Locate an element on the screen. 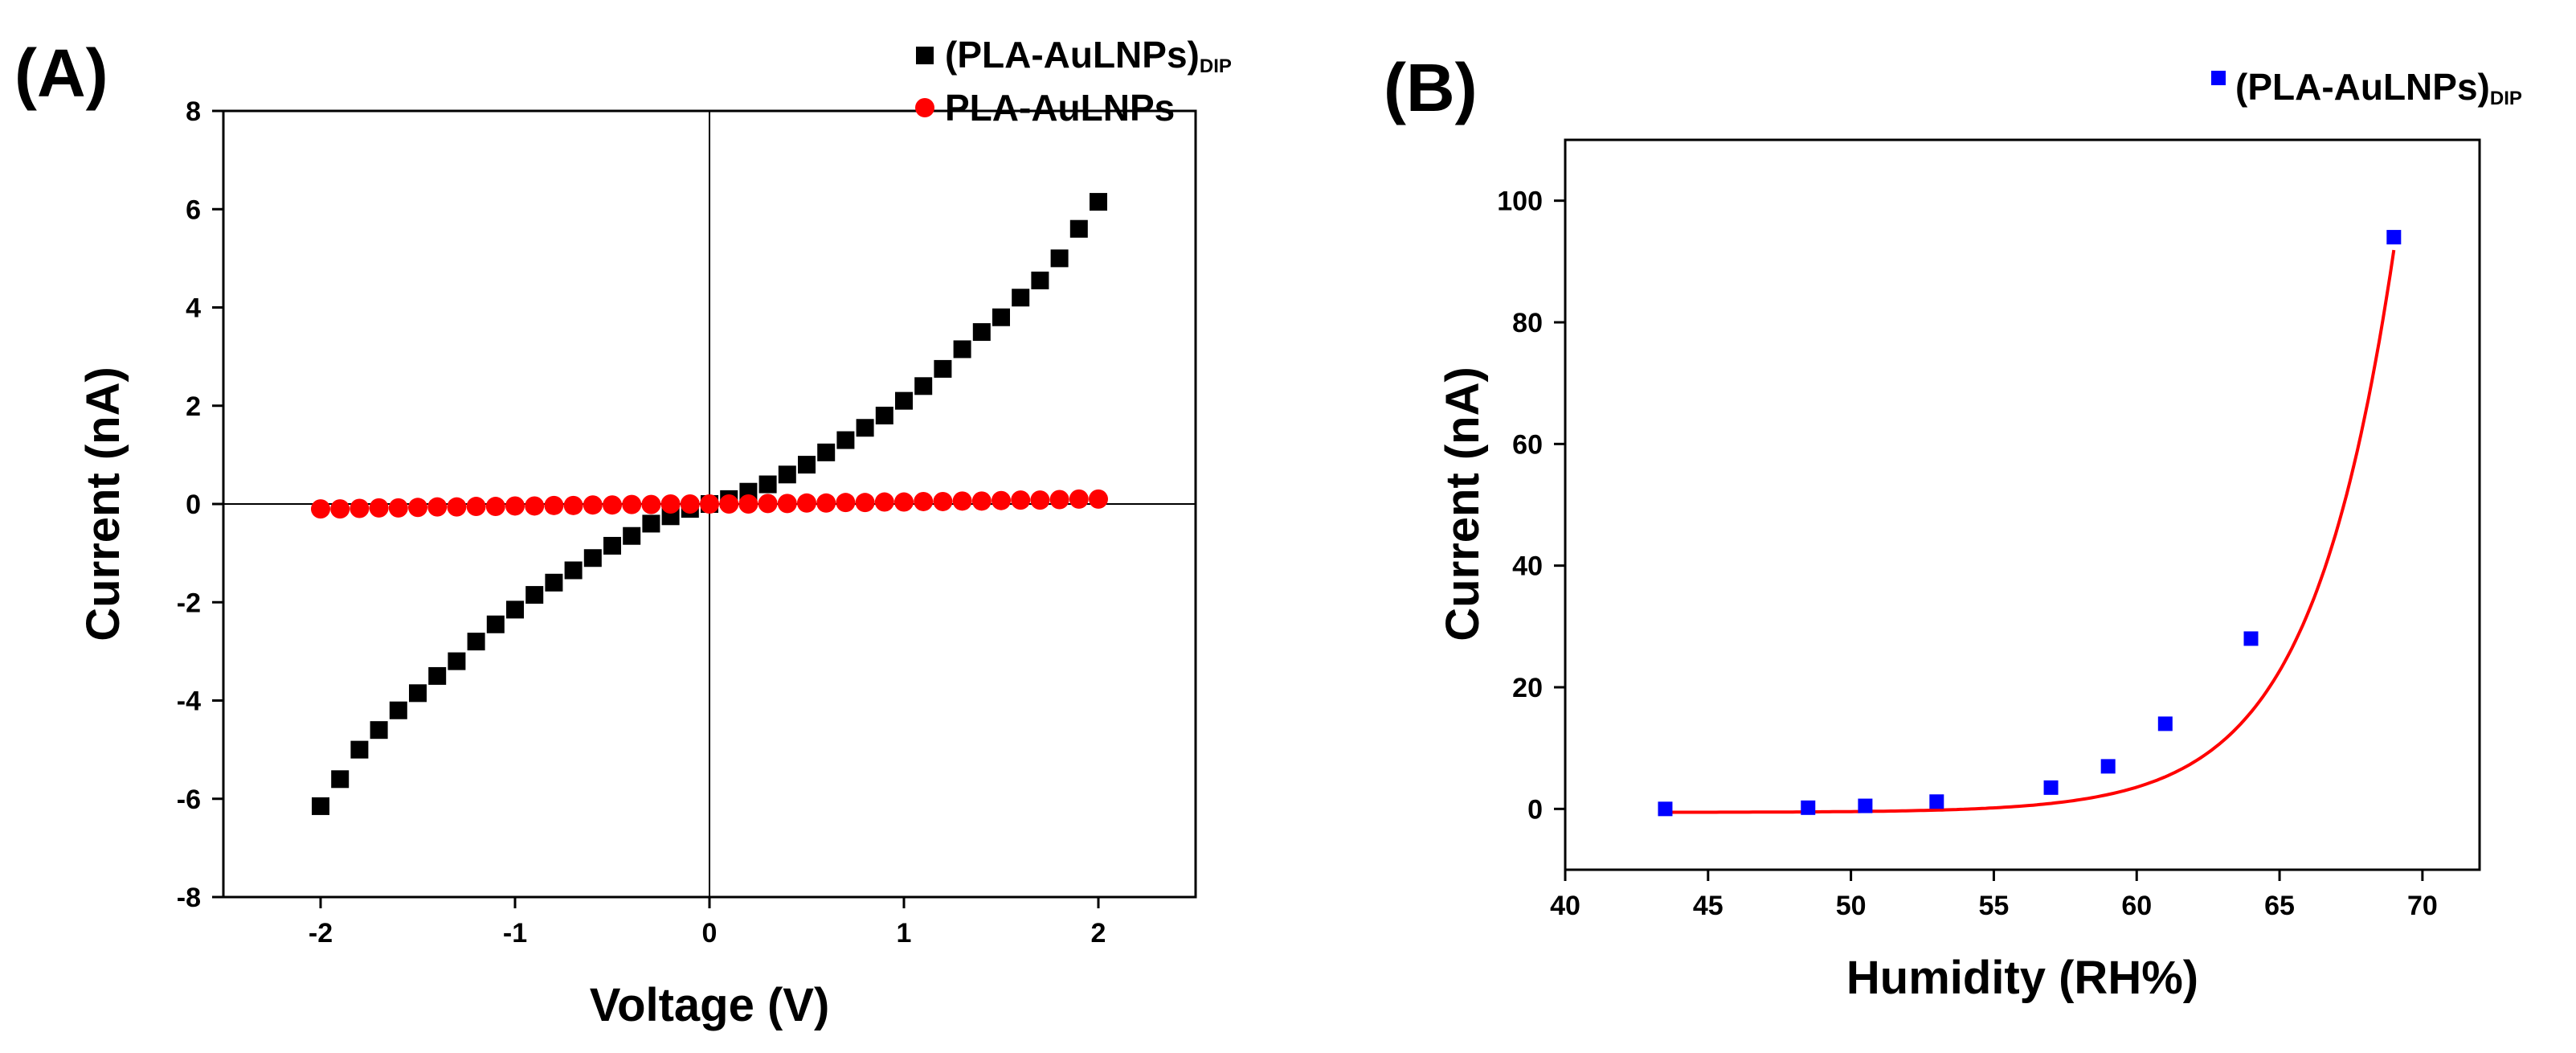 This screenshot has height=1053, width=2576. panel-a-y-tick-label: -4 is located at coordinates (189, 701).